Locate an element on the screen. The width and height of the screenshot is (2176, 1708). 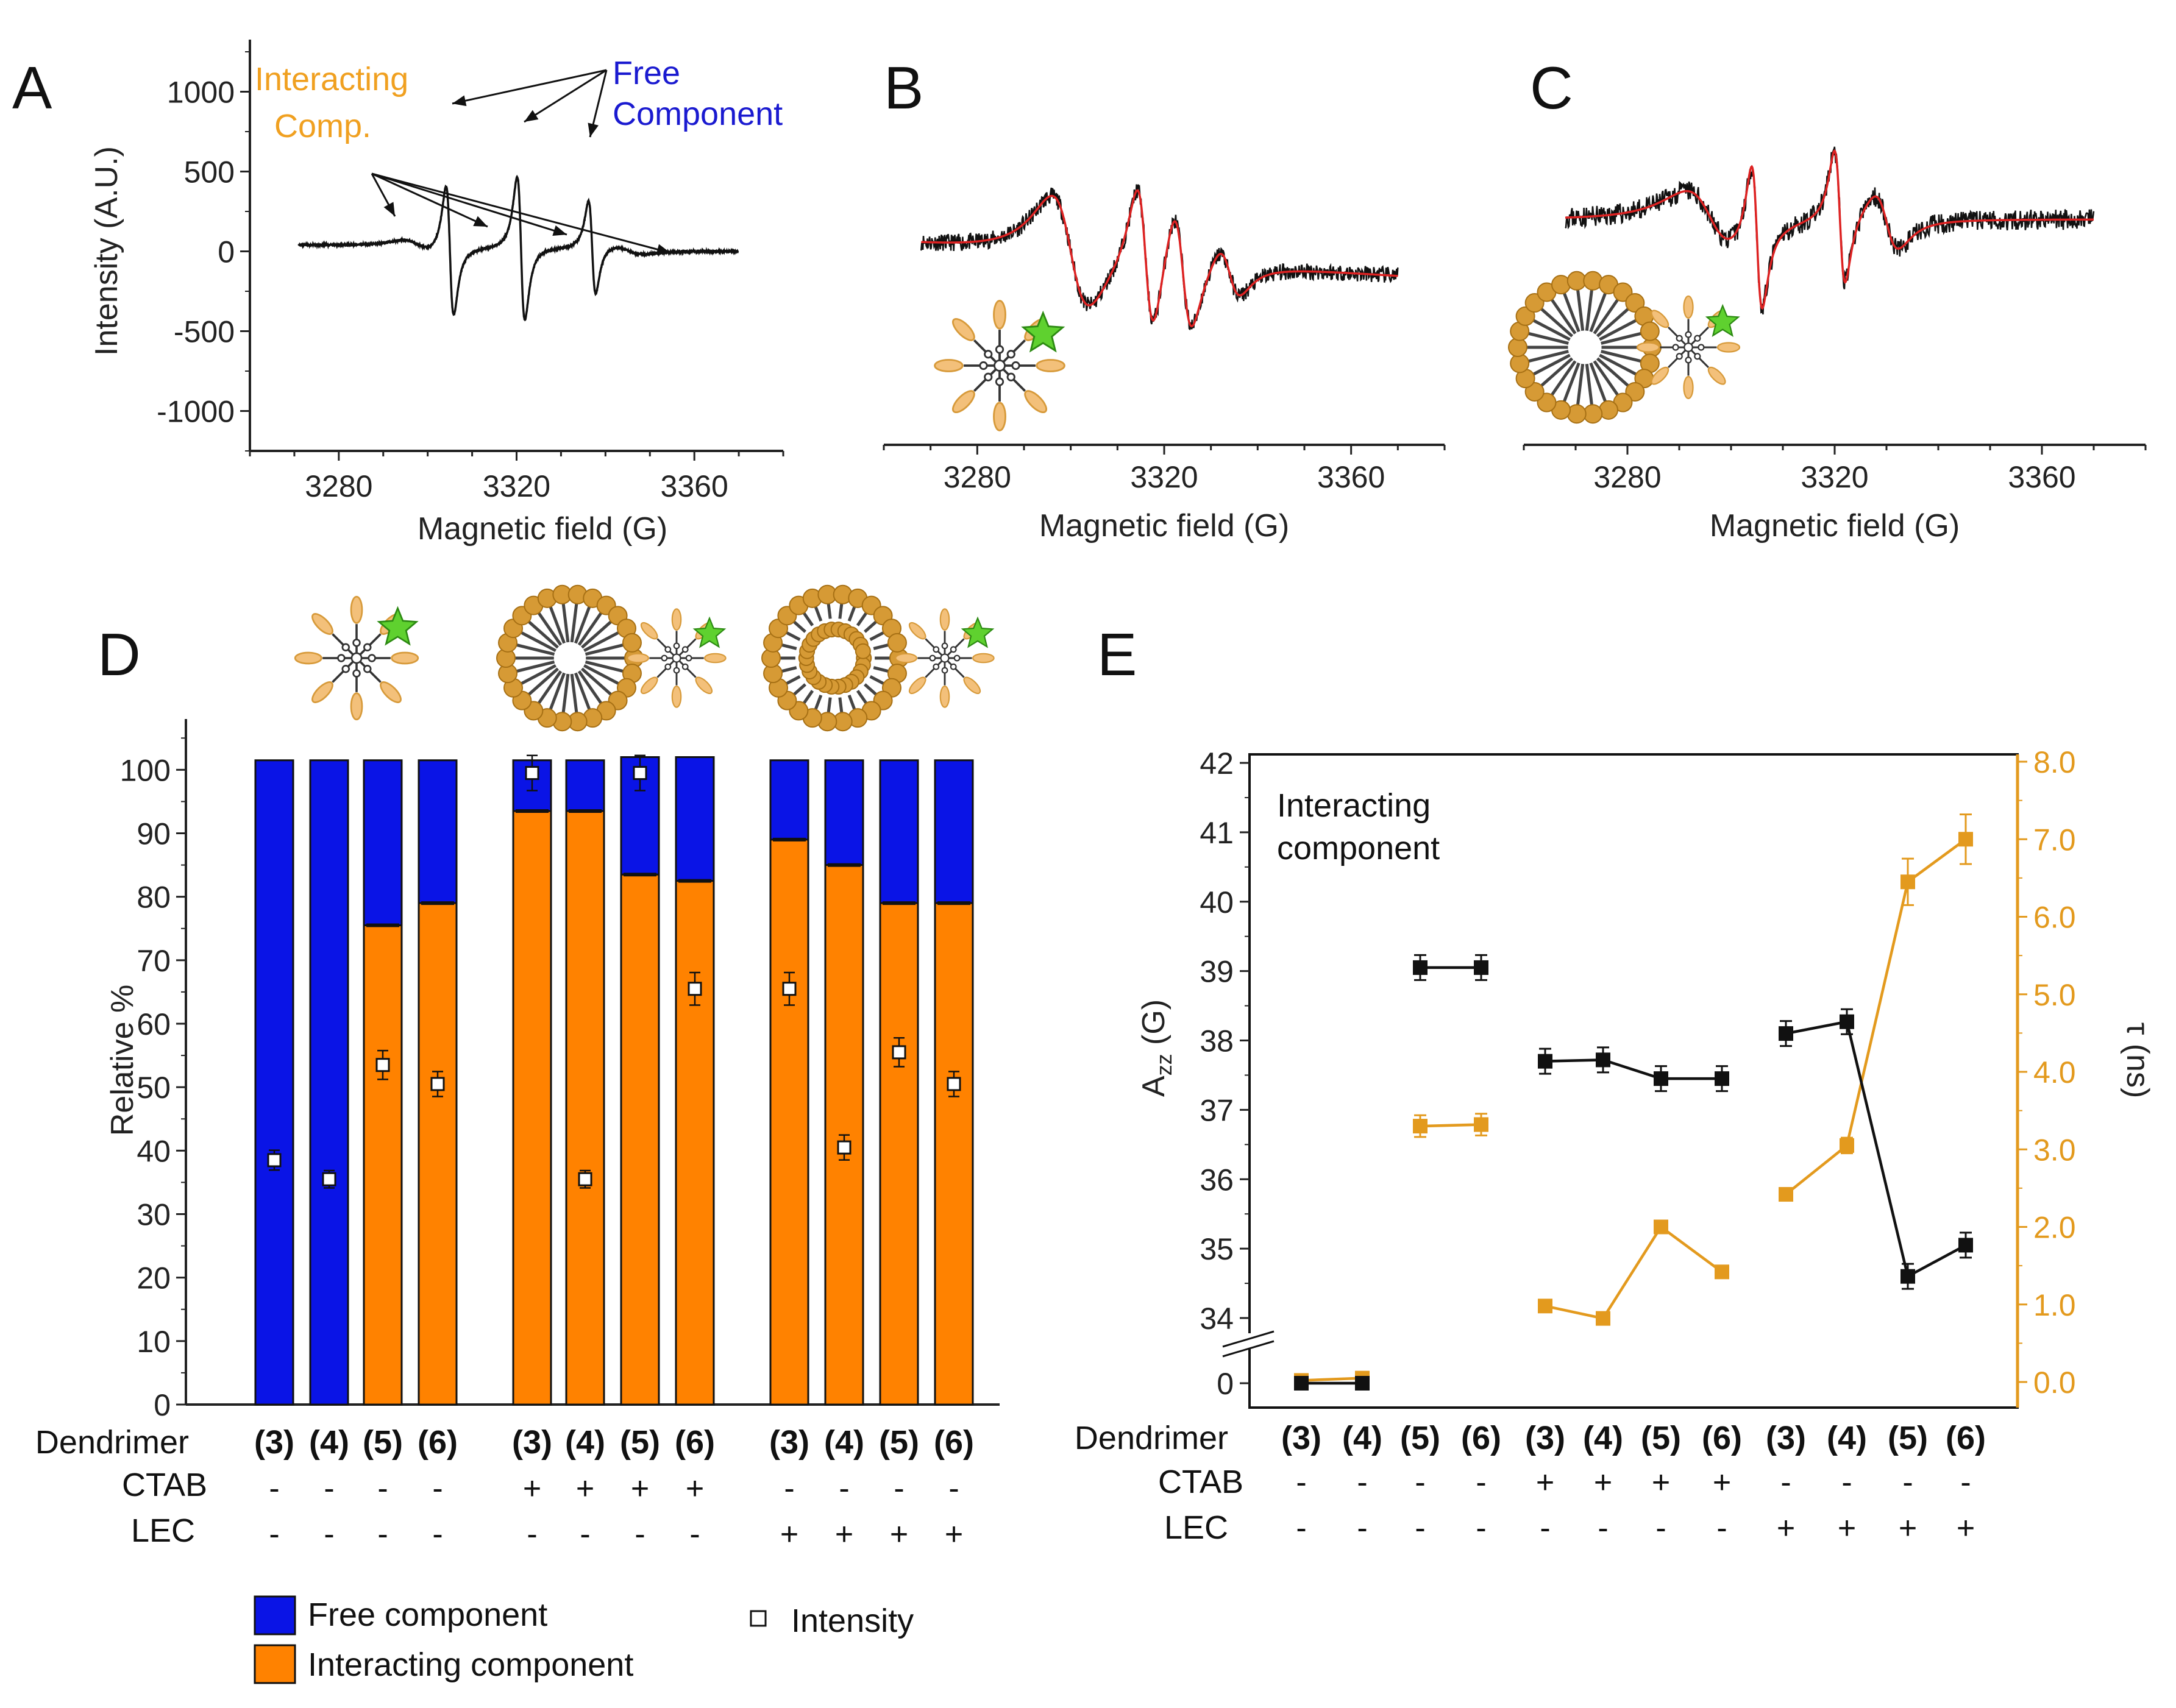
panel-label-e: E is located at coordinates (1117, 654).